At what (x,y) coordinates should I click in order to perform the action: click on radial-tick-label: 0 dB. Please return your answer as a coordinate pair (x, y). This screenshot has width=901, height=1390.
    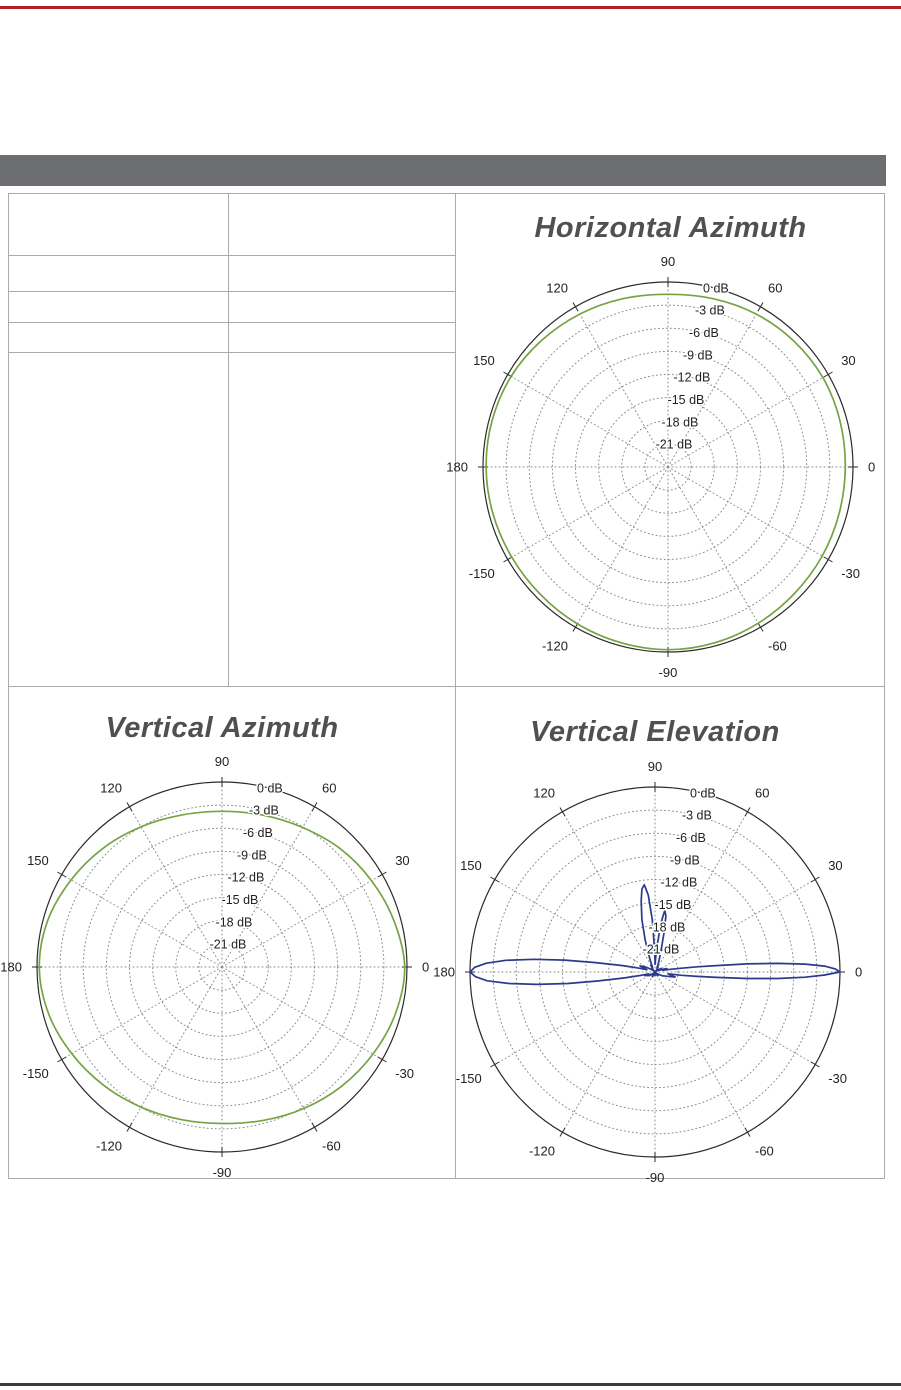
    Looking at the image, I should click on (703, 793).